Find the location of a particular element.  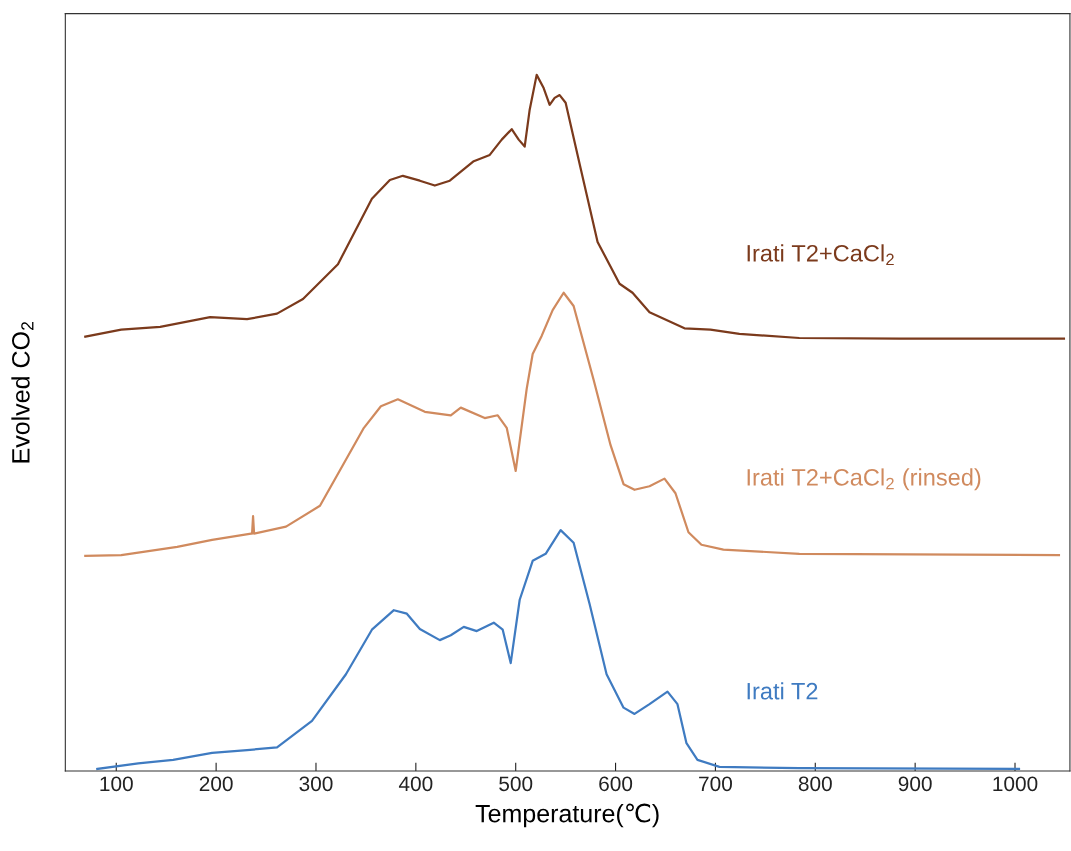

x-tick-label: 700 is located at coordinates (715, 784).